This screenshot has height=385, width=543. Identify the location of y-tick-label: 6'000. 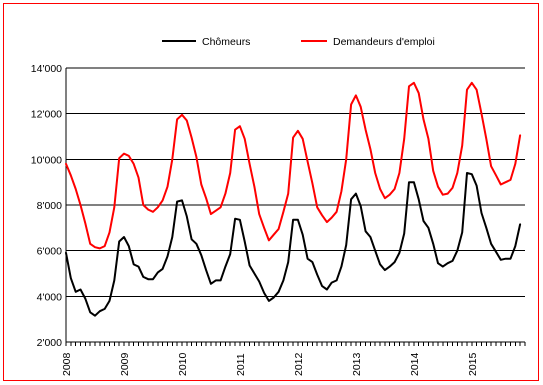
(50, 252).